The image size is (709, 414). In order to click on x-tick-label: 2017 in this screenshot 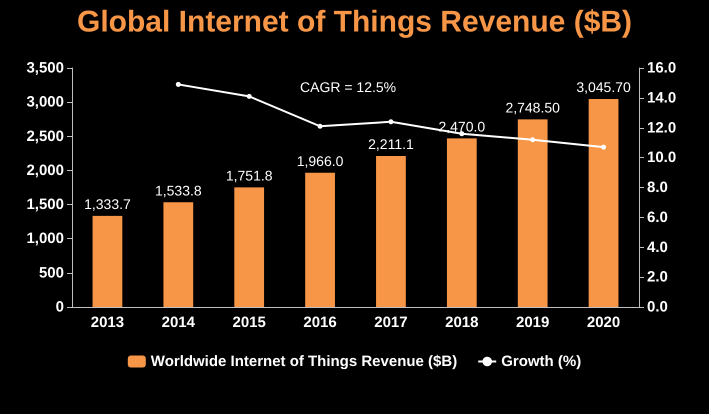, I will do `click(391, 322)`.